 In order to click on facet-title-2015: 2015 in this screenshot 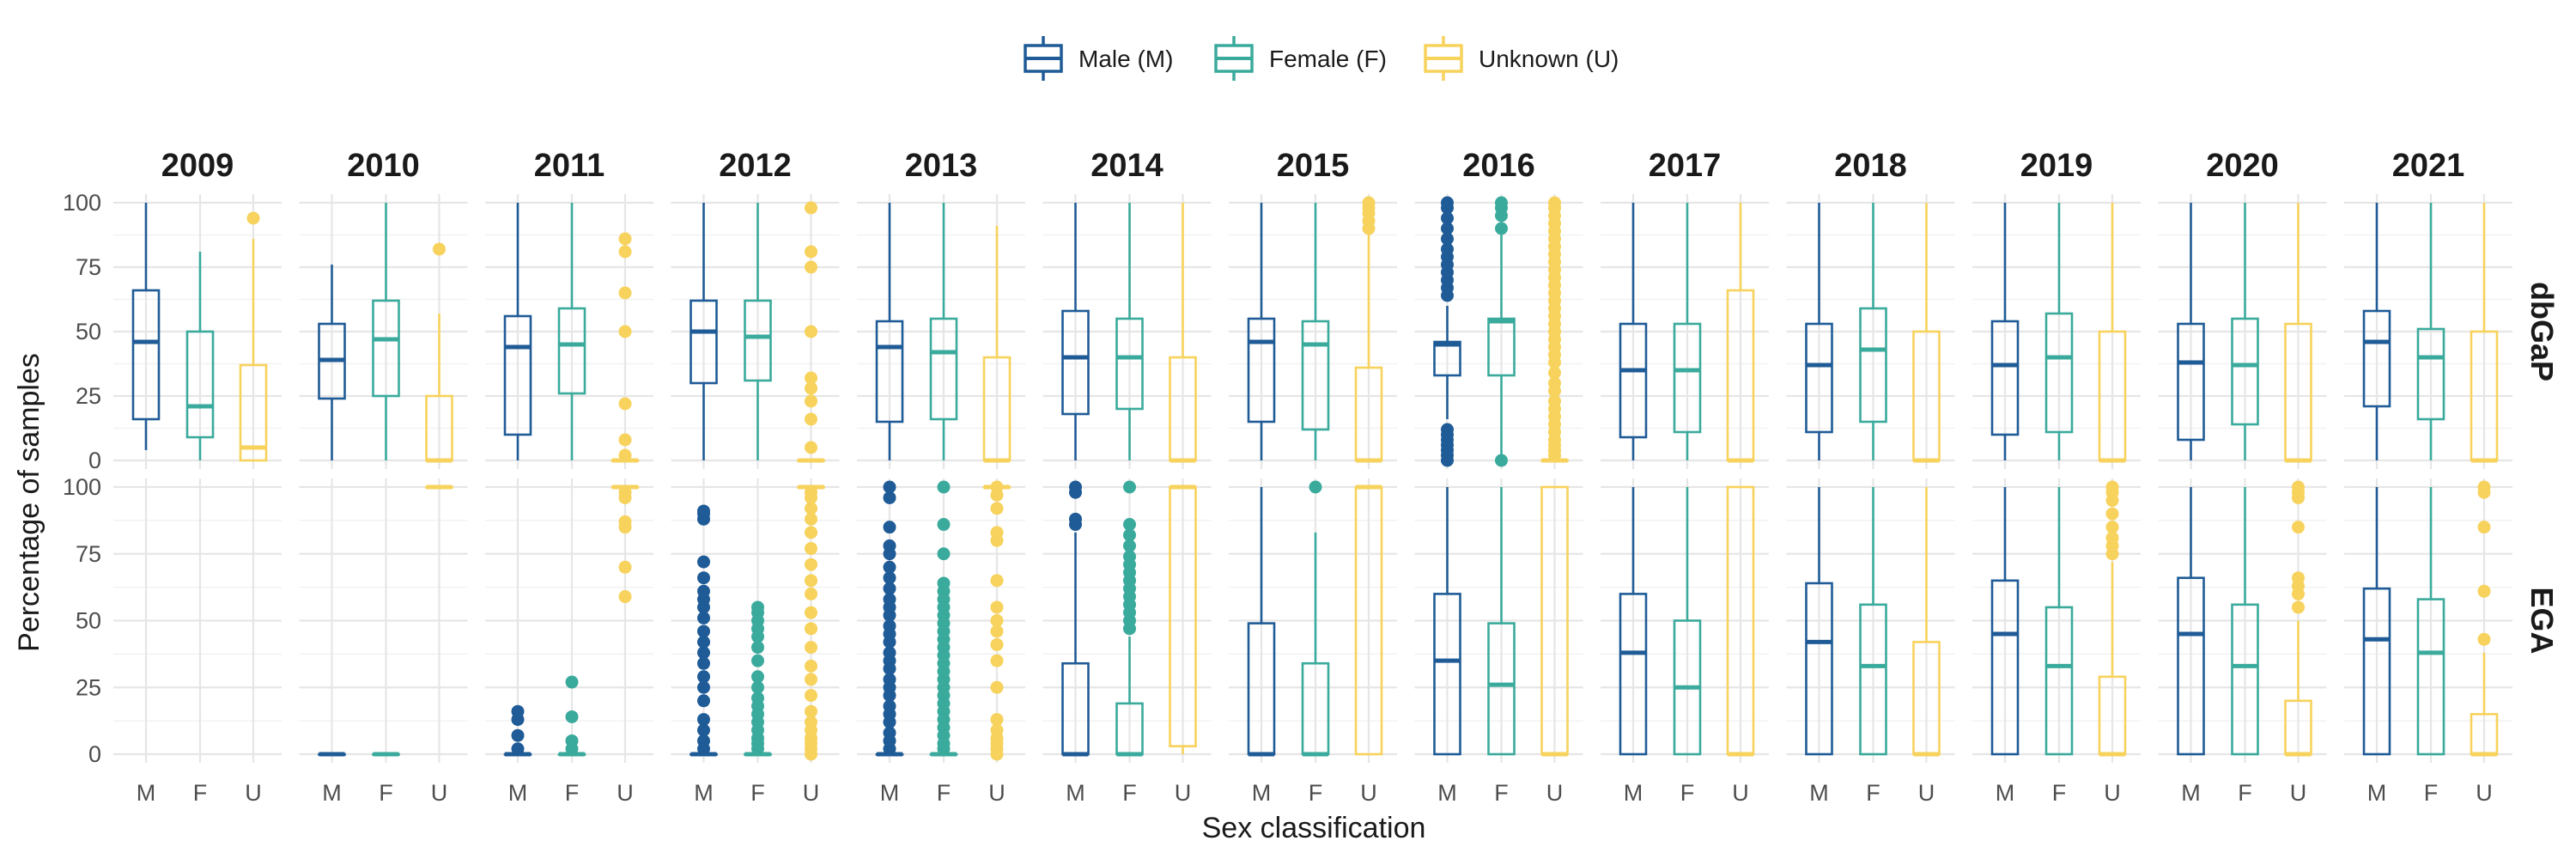, I will do `click(1313, 166)`.